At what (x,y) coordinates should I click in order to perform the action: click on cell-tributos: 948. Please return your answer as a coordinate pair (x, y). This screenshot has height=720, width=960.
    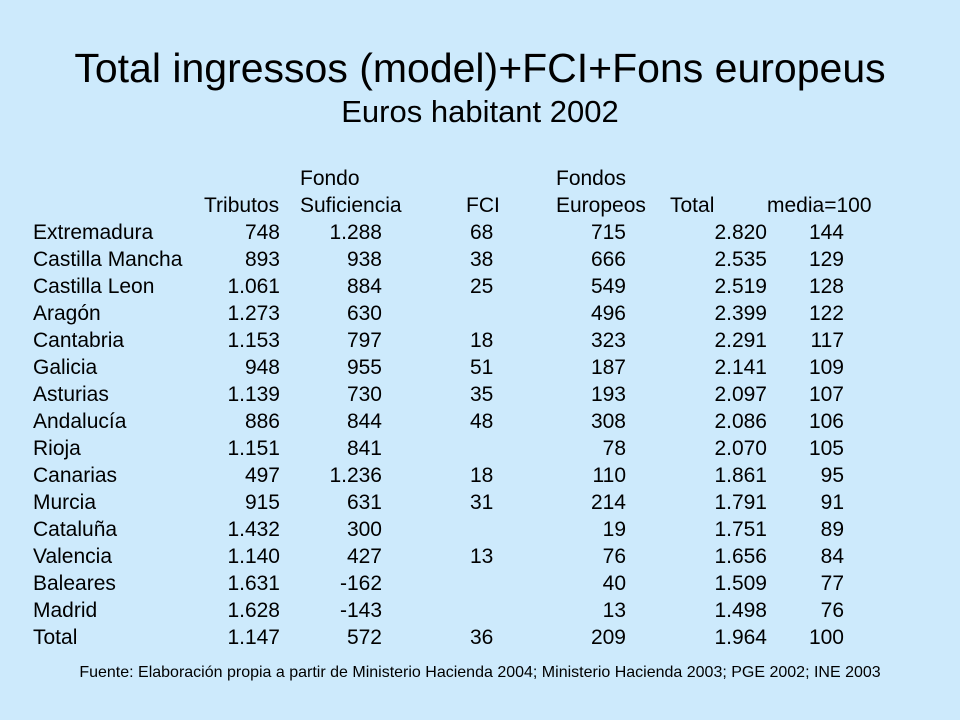
    Looking at the image, I should click on (262, 367).